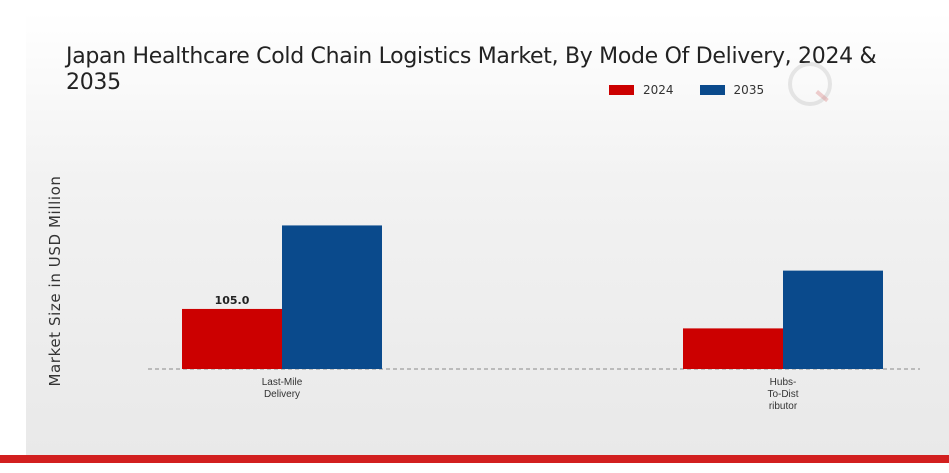 This screenshot has height=473, width=949. Describe the element at coordinates (282, 388) in the screenshot. I see `x-tick-label-1: Last-Mile Delivery` at that location.